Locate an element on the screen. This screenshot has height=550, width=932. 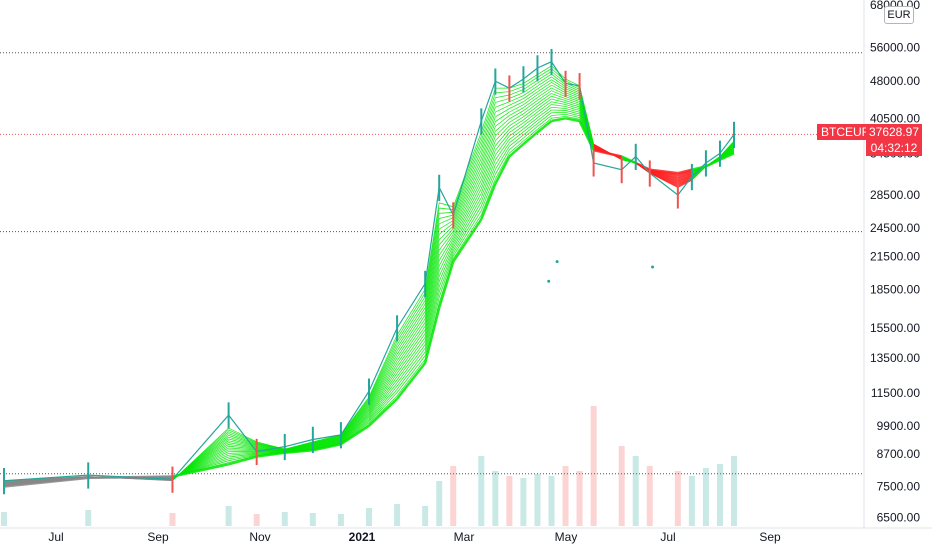
y-tick-label: 13500.00 is located at coordinates (895, 358).